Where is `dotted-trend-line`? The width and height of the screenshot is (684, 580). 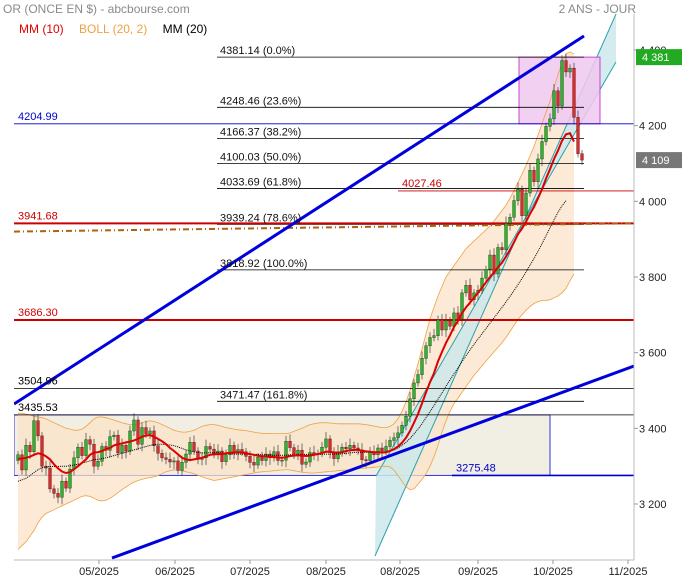
dotted-trend-line is located at coordinates (324, 227).